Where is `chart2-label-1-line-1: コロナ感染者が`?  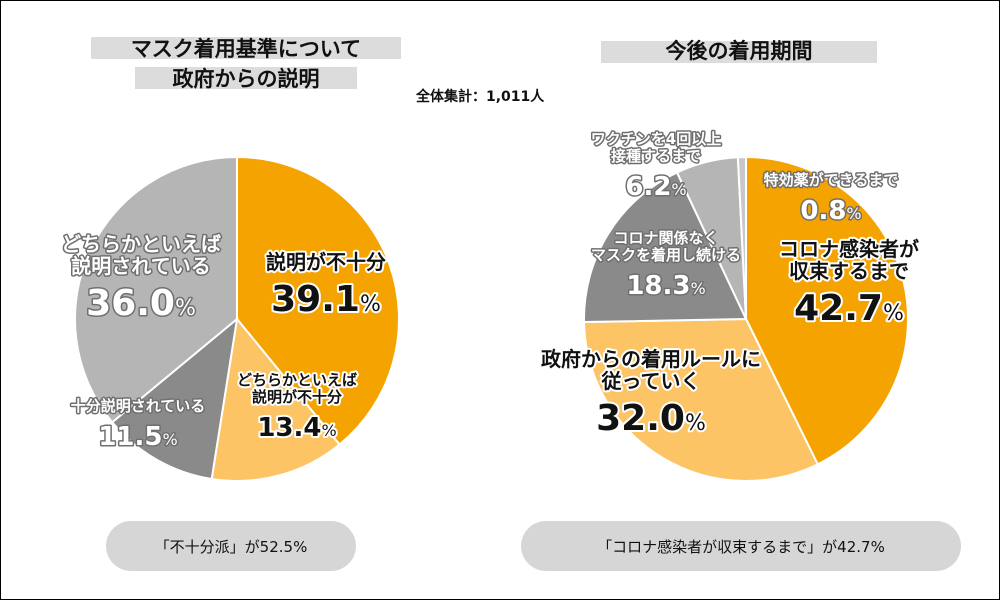 chart2-label-1-line-1: コロナ感染者が is located at coordinates (849, 249).